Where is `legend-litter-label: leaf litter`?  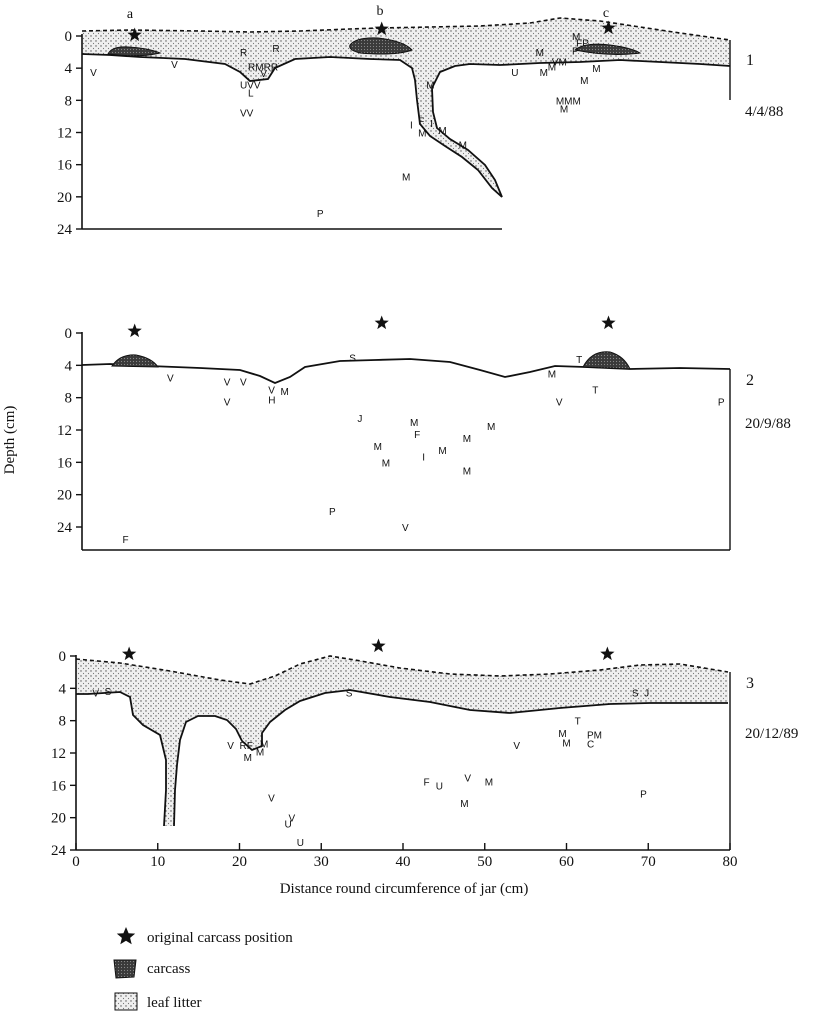
legend-litter-label: leaf litter is located at coordinates (174, 1003).